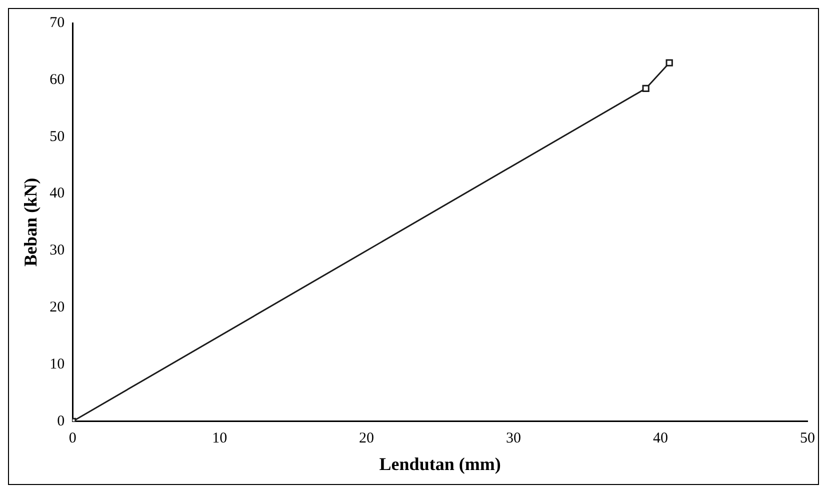 Image resolution: width=829 pixels, height=495 pixels. What do you see at coordinates (57, 364) in the screenshot?
I see `y-tick-label: 10` at bounding box center [57, 364].